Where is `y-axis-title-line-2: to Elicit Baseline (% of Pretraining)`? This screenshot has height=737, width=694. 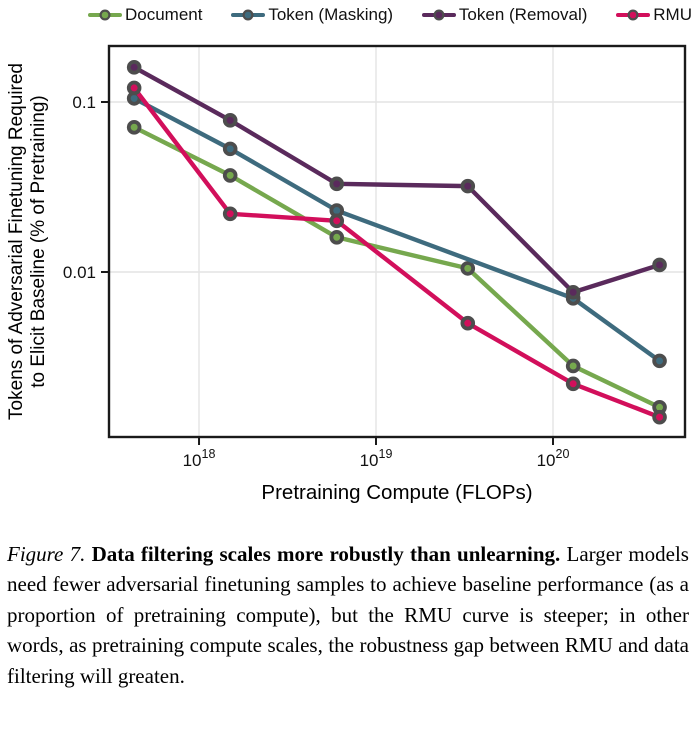
y-axis-title-line-2: to Elicit Baseline (% of Pretraining) is located at coordinates (38, 241).